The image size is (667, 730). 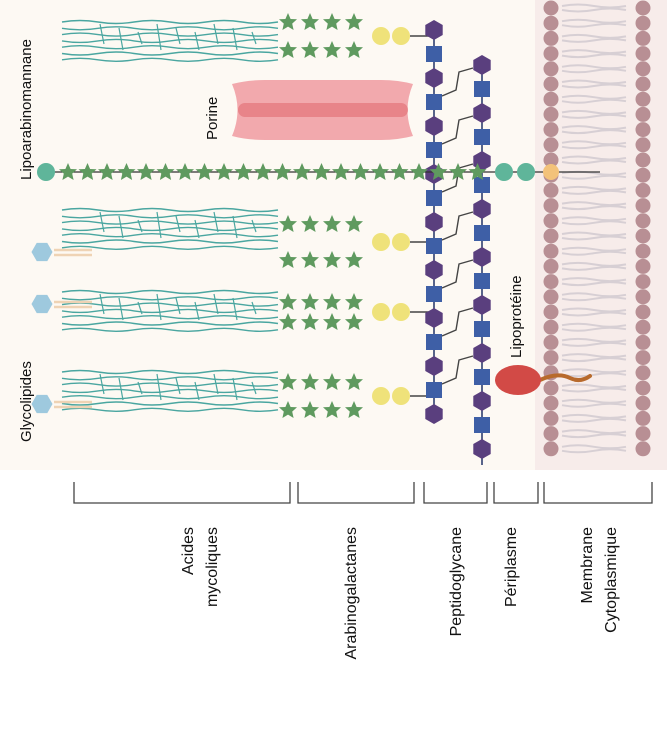 What do you see at coordinates (351, 593) in the screenshot?
I see `region-label-arabinogalactanes: Arabinogalactanes` at bounding box center [351, 593].